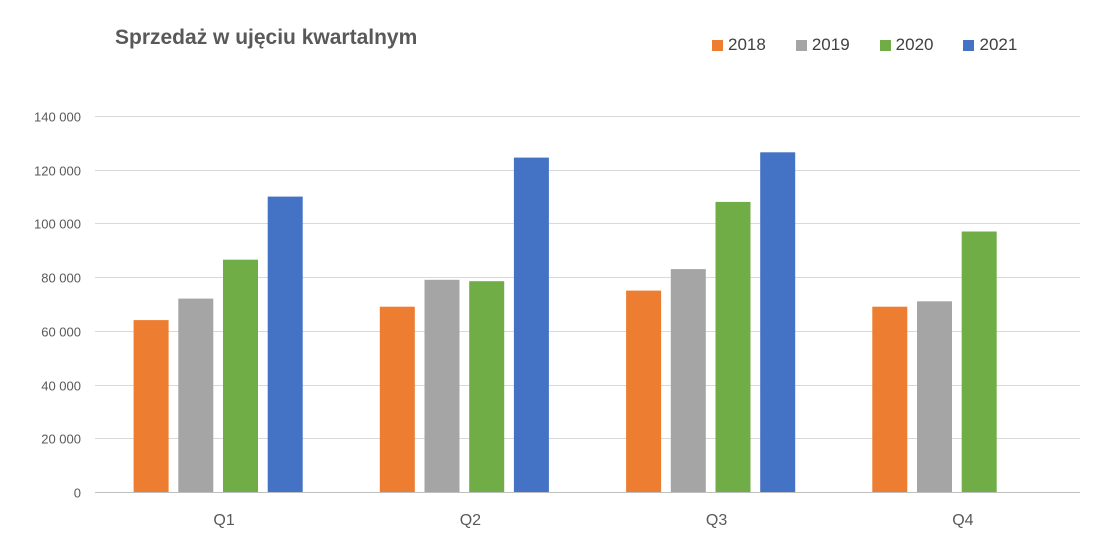  I want to click on legend-label-2018: 2018, so click(747, 44).